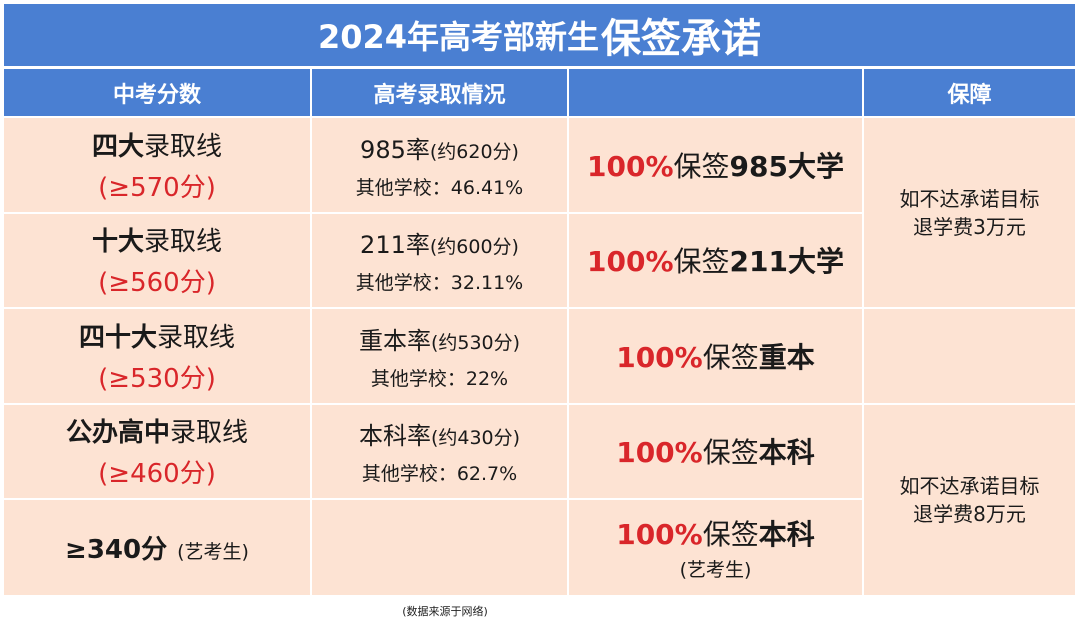 The image size is (1080, 619). I want to click on rate-label: 本科率(约430分), so click(439, 436).